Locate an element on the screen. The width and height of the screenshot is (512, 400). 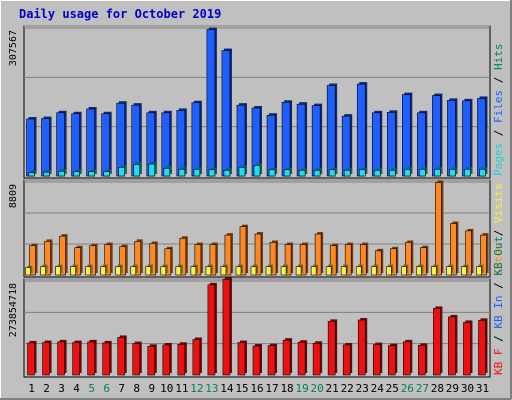
legend-kbytes: KB F / KB In / KB Out is located at coordinates (498, 305).